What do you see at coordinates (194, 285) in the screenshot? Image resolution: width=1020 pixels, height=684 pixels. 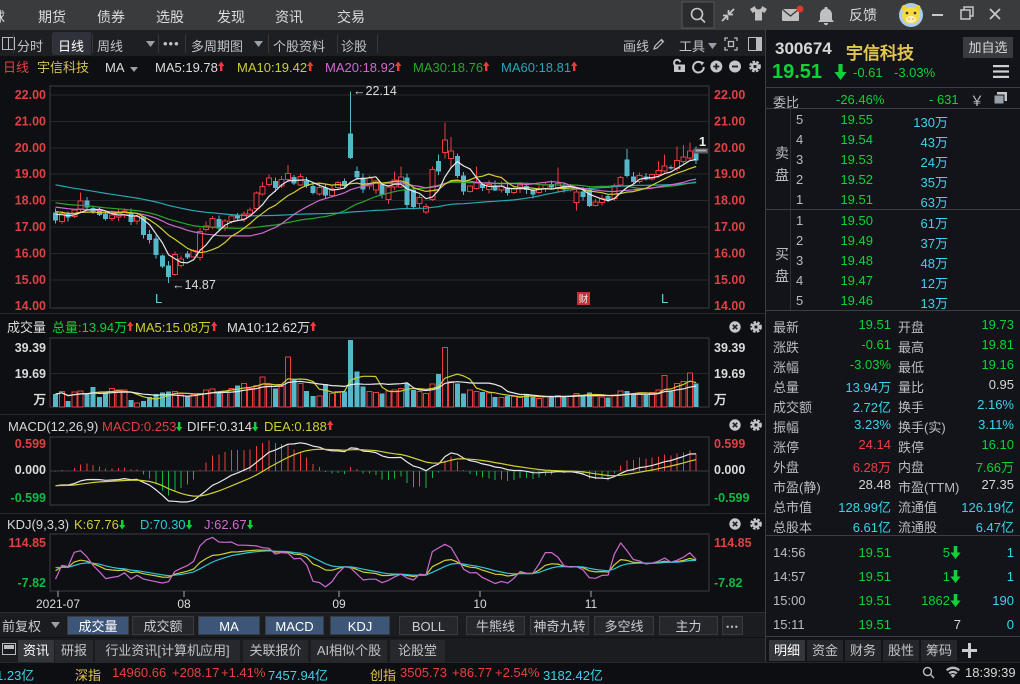 I see `svg-text: ←14.87` at bounding box center [194, 285].